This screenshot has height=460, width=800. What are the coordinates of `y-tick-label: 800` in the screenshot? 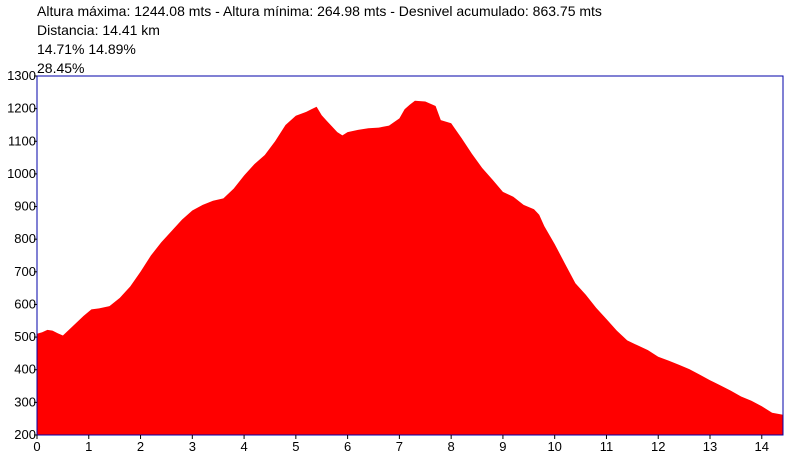 It's located at (25, 238).